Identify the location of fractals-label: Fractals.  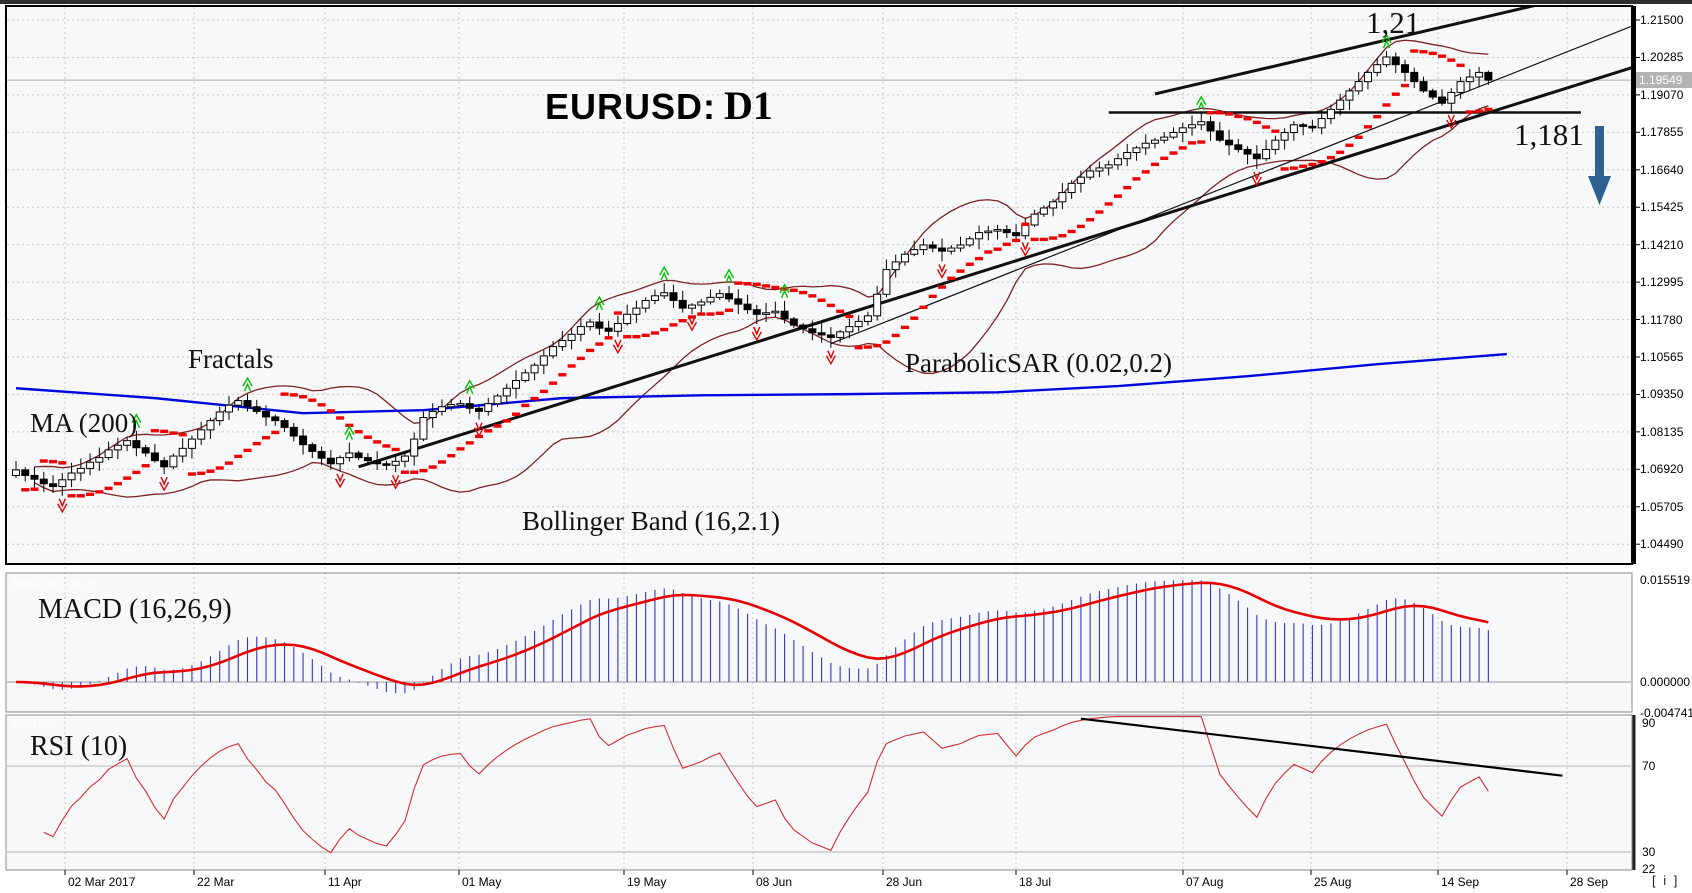
(231, 359).